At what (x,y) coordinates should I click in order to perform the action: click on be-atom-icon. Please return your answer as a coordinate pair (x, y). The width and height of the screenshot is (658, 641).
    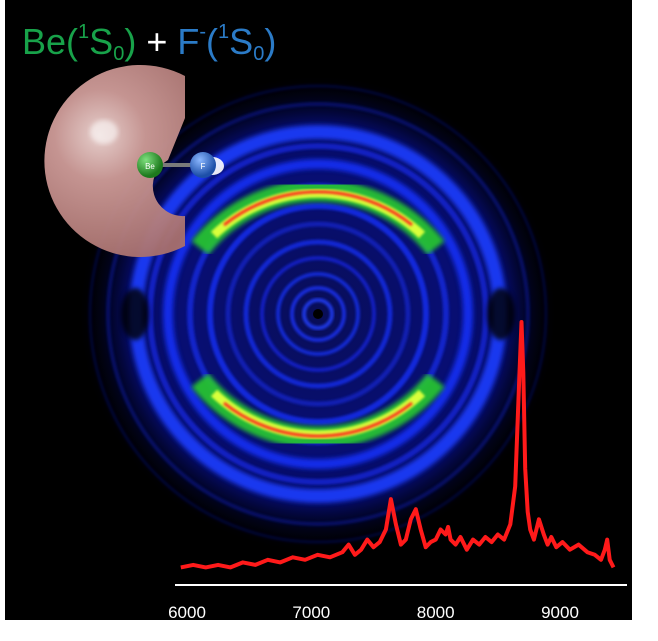
    Looking at the image, I should click on (150, 165).